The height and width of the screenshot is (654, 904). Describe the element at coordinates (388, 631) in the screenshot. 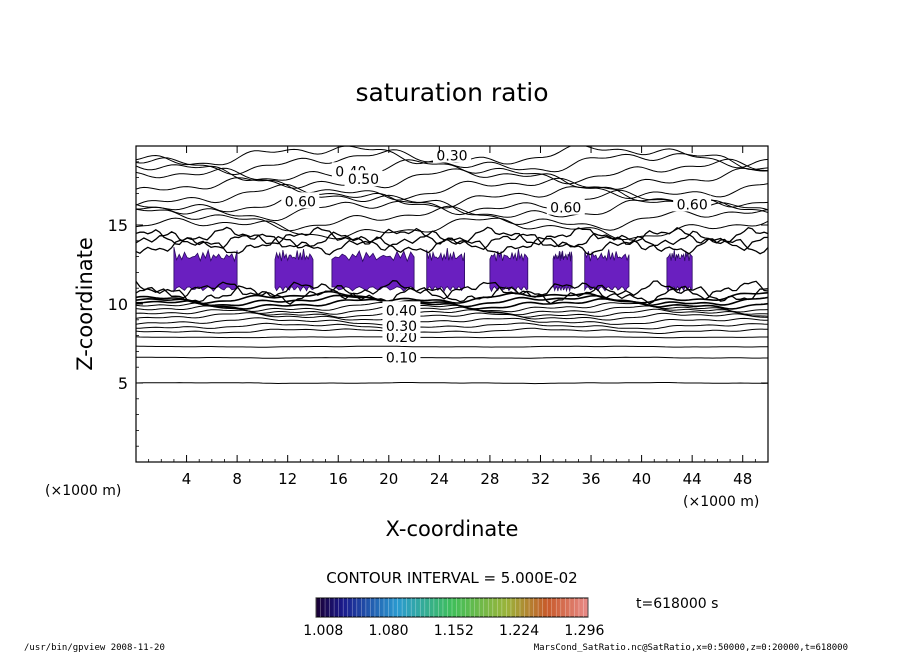

I see `colorbar-tick-label: 1.080` at that location.